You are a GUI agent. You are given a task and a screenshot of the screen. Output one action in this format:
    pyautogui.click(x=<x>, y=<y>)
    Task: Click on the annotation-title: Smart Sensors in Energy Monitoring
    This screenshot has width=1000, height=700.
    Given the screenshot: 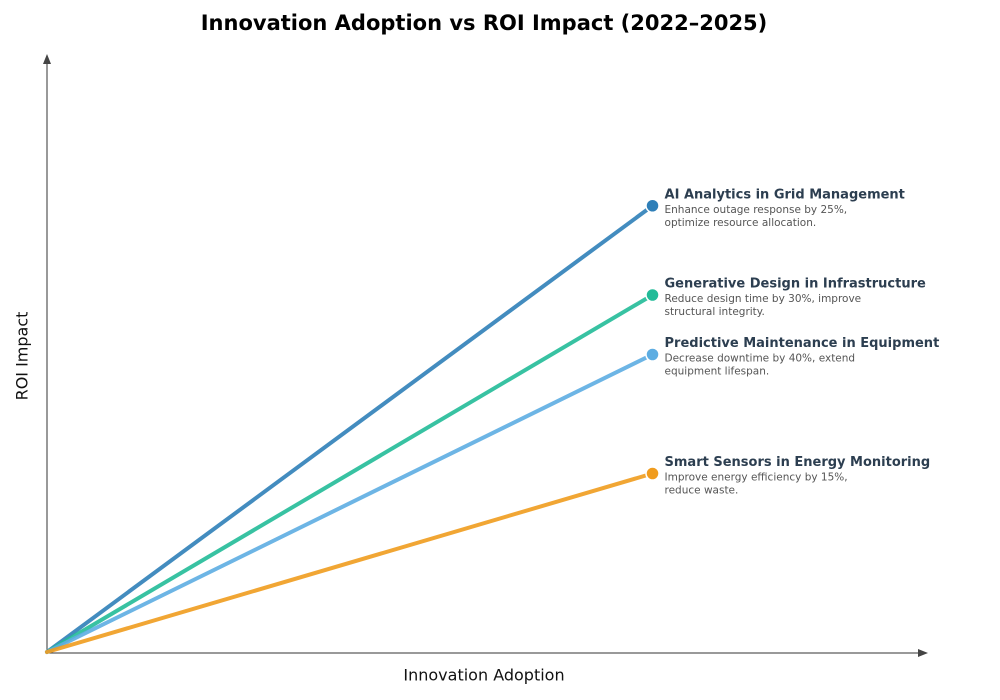 What is the action you would take?
    pyautogui.click(x=798, y=462)
    